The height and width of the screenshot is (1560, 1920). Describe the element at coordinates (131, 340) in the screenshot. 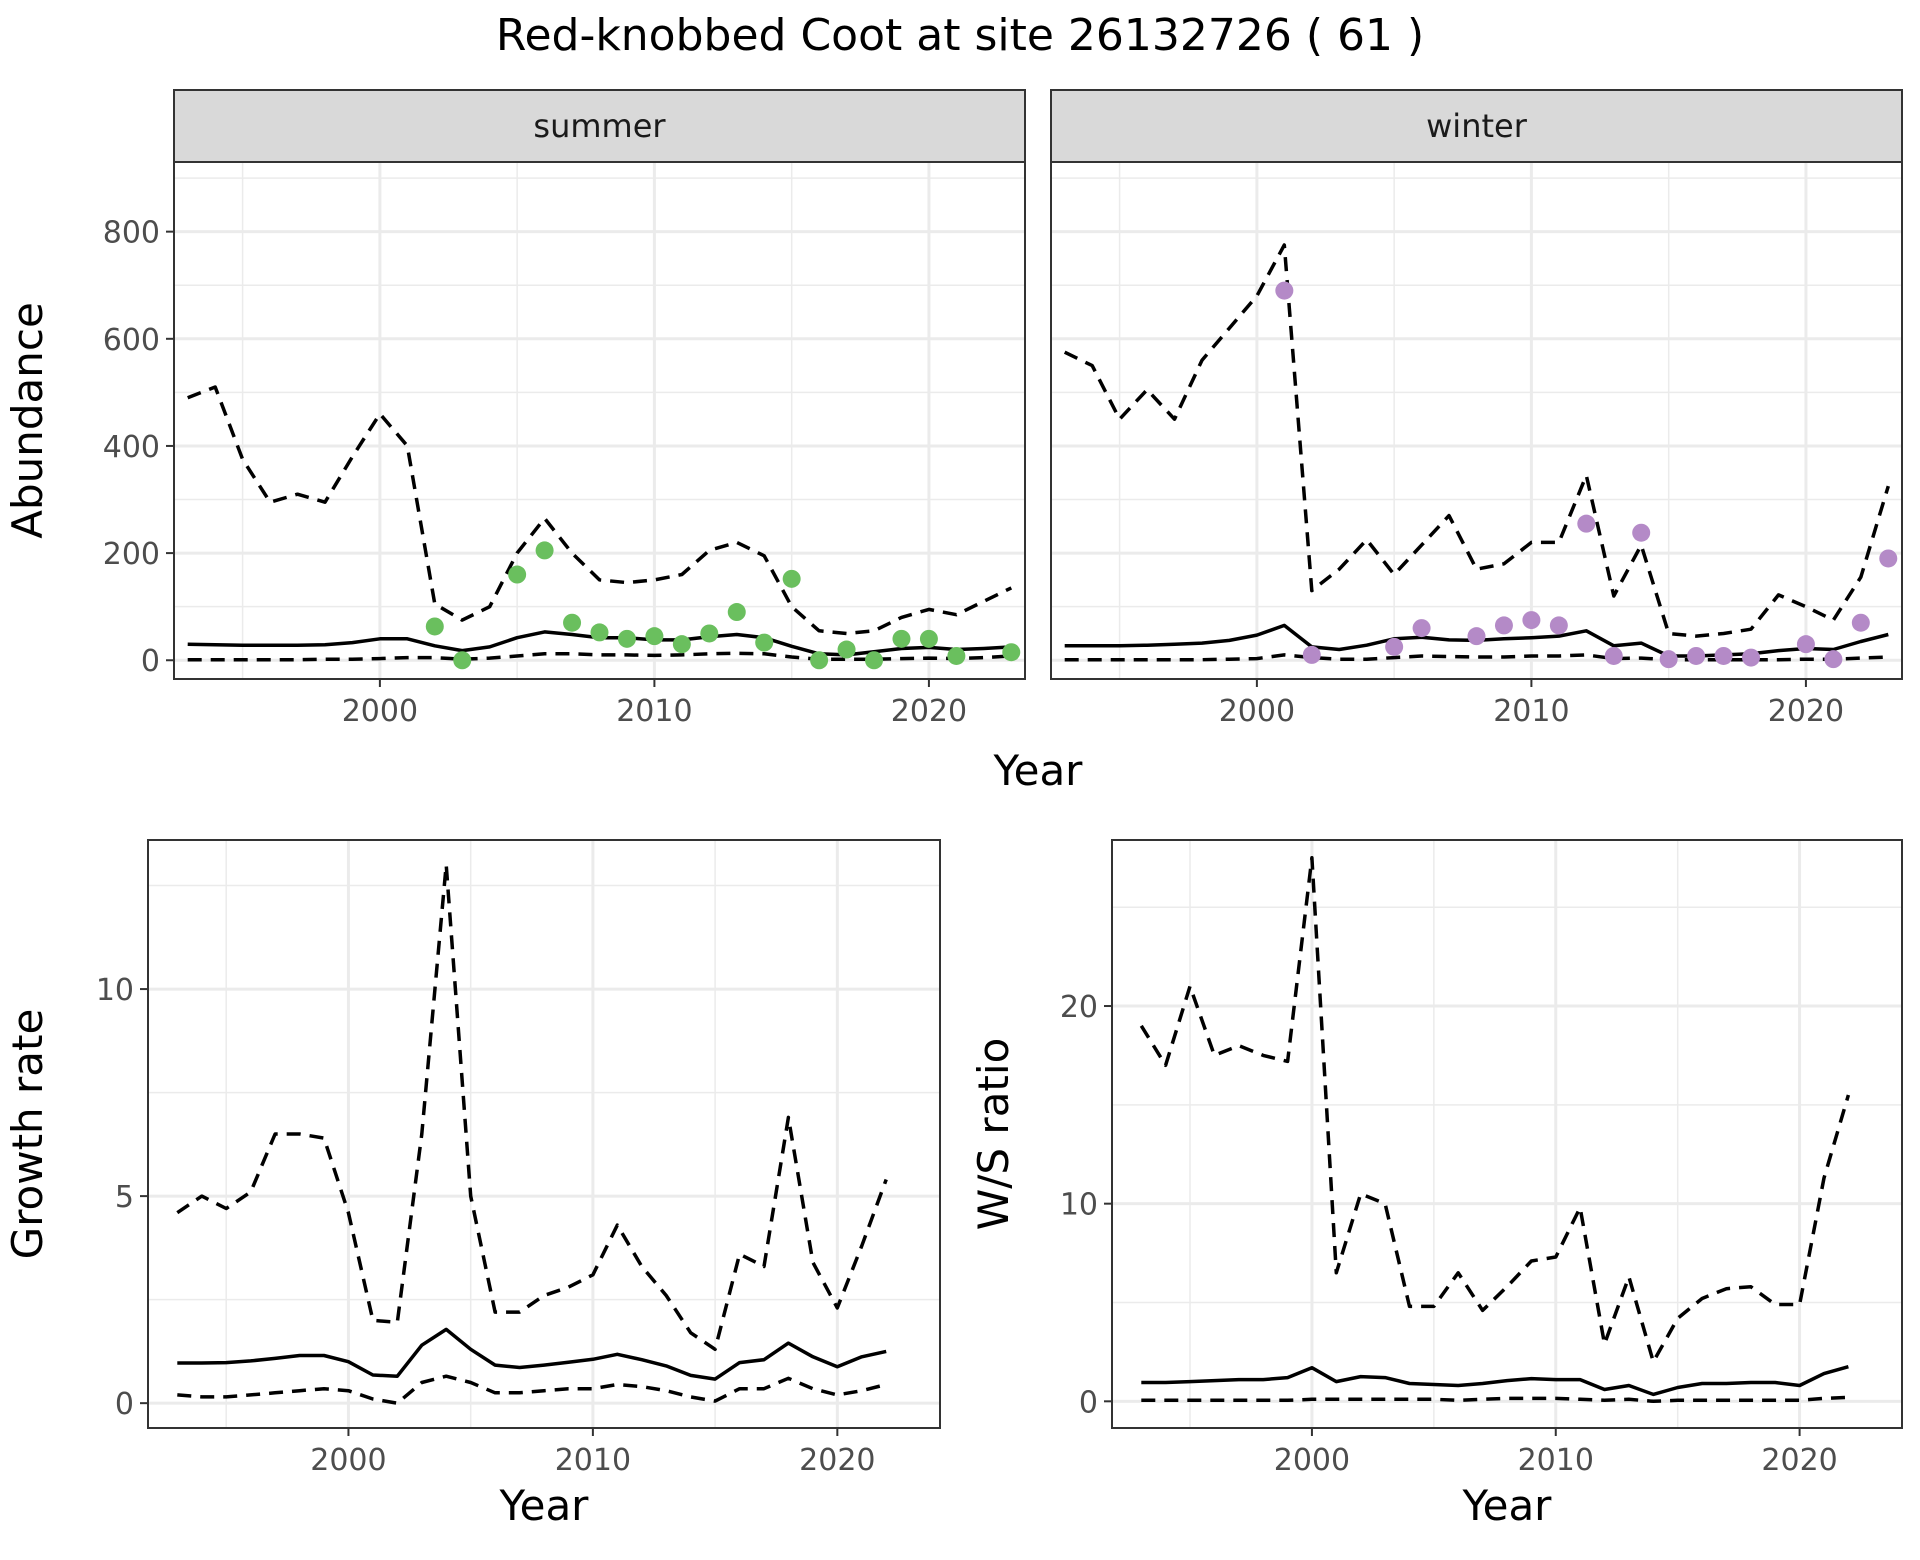

I see `y-tick-label: 600` at that location.